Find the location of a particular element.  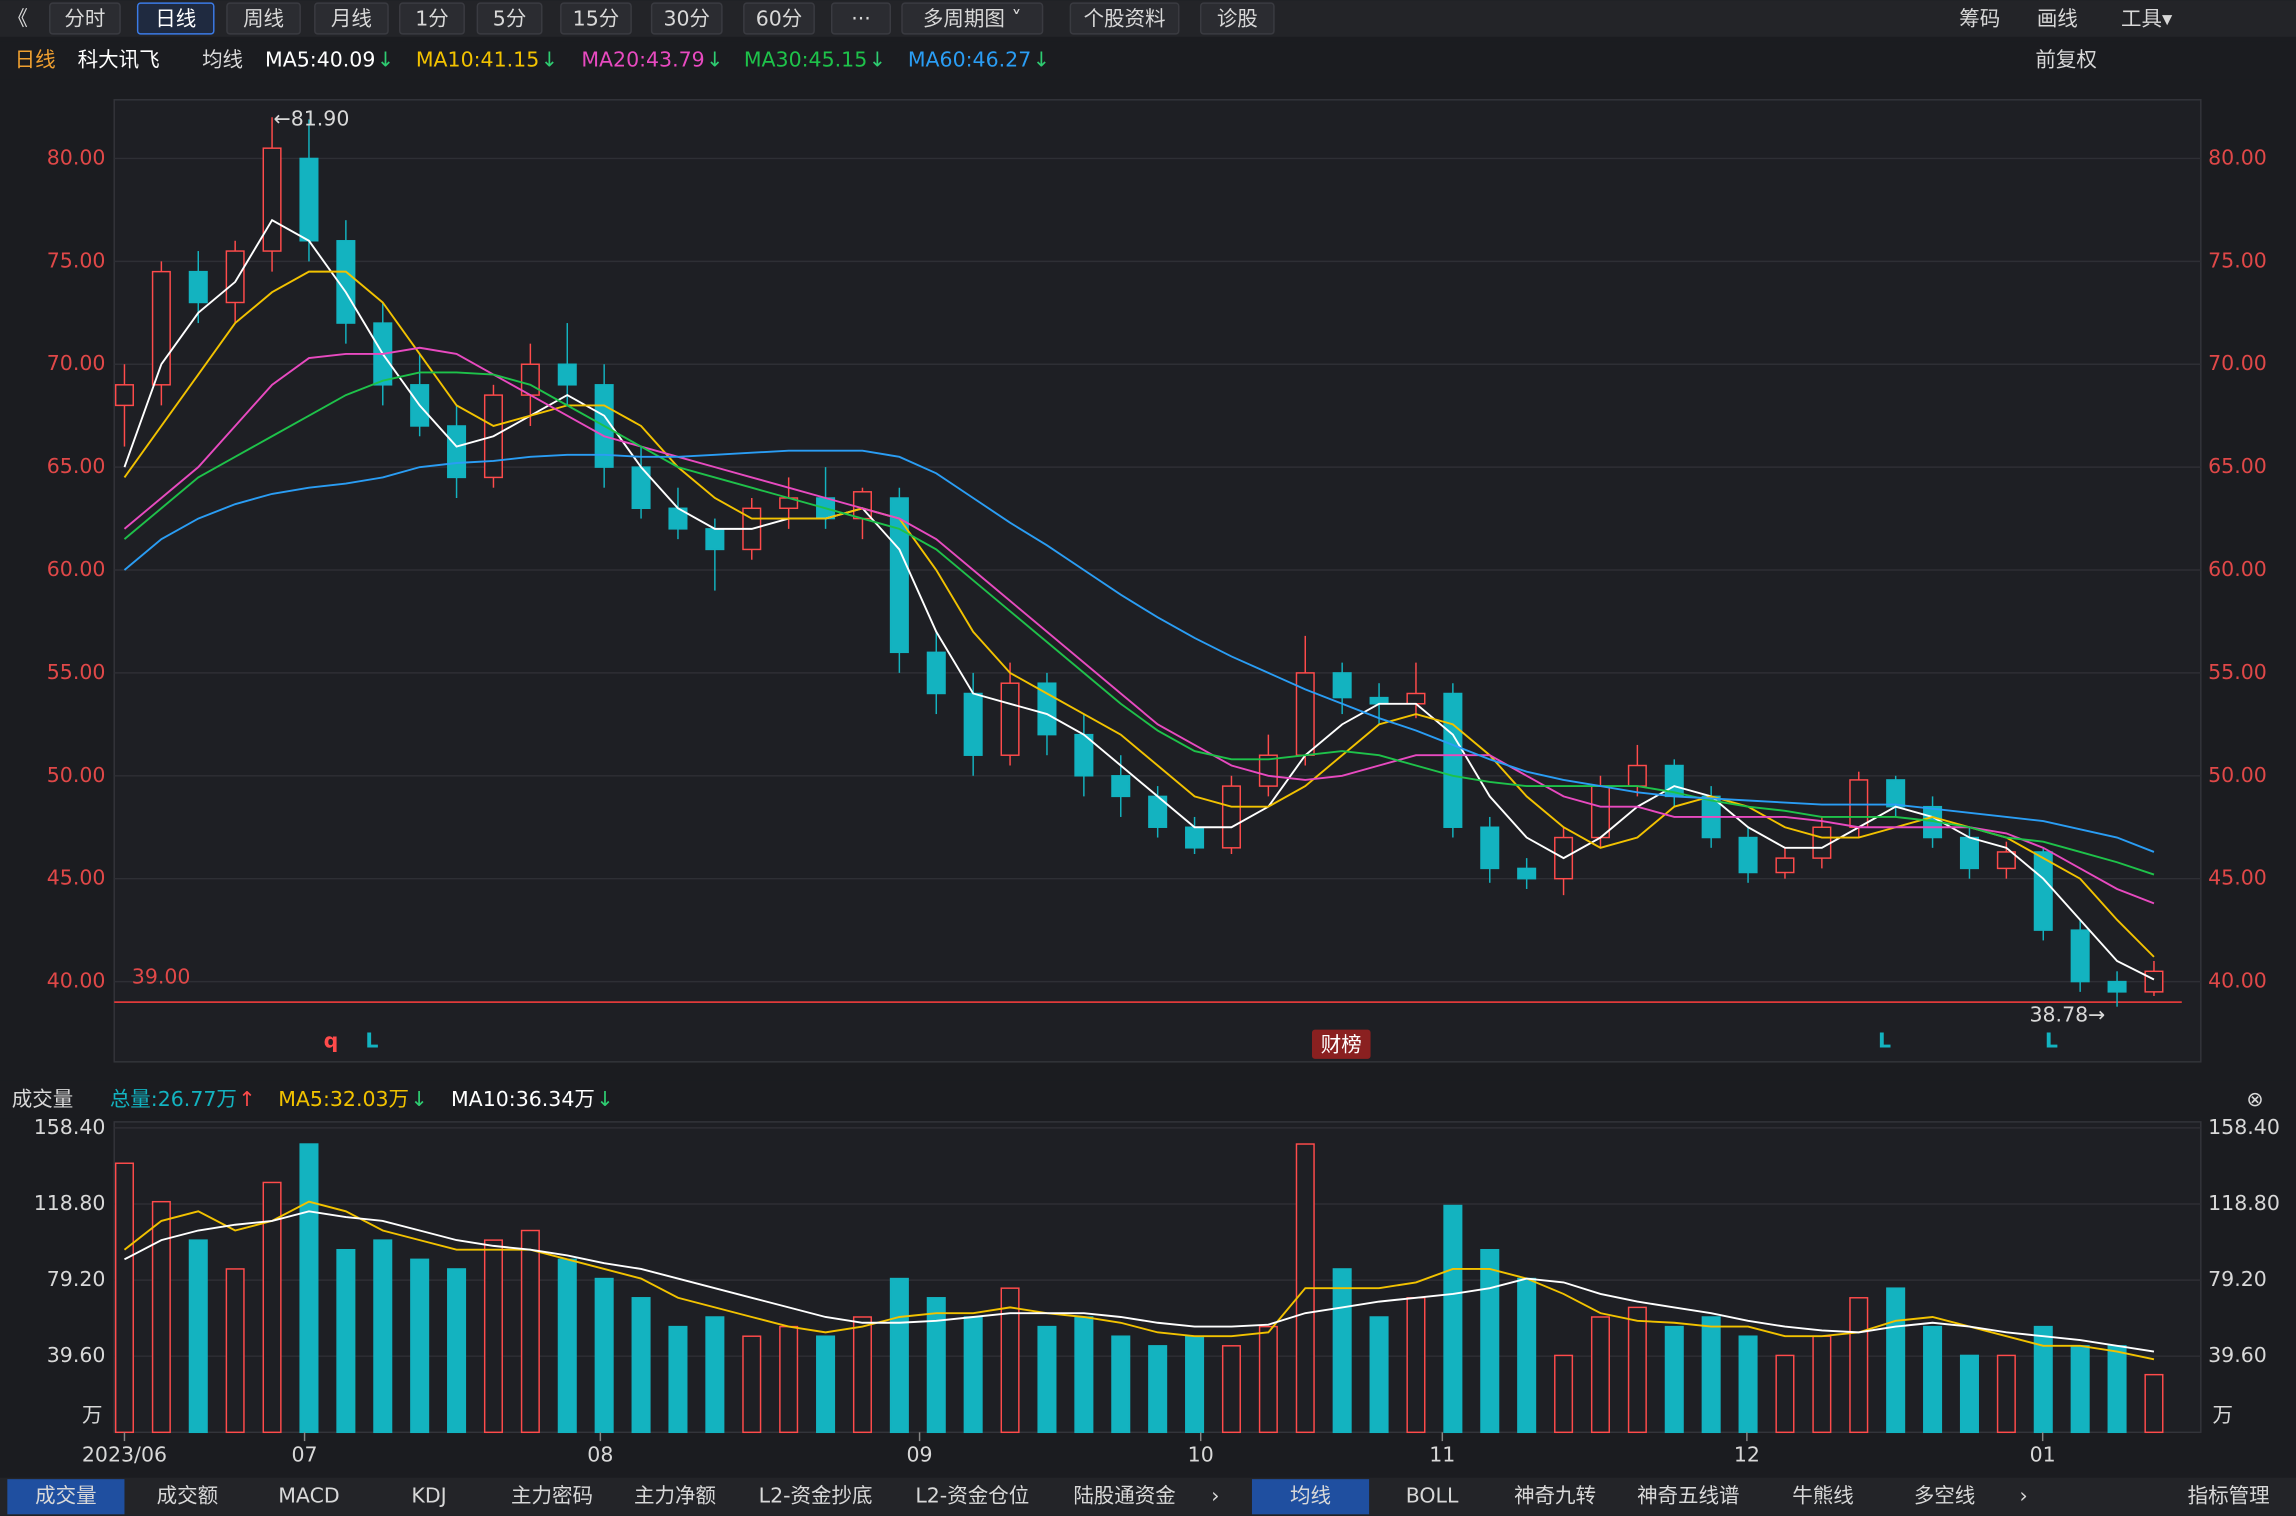

toolbar-label: 5分 is located at coordinates (510, 18).